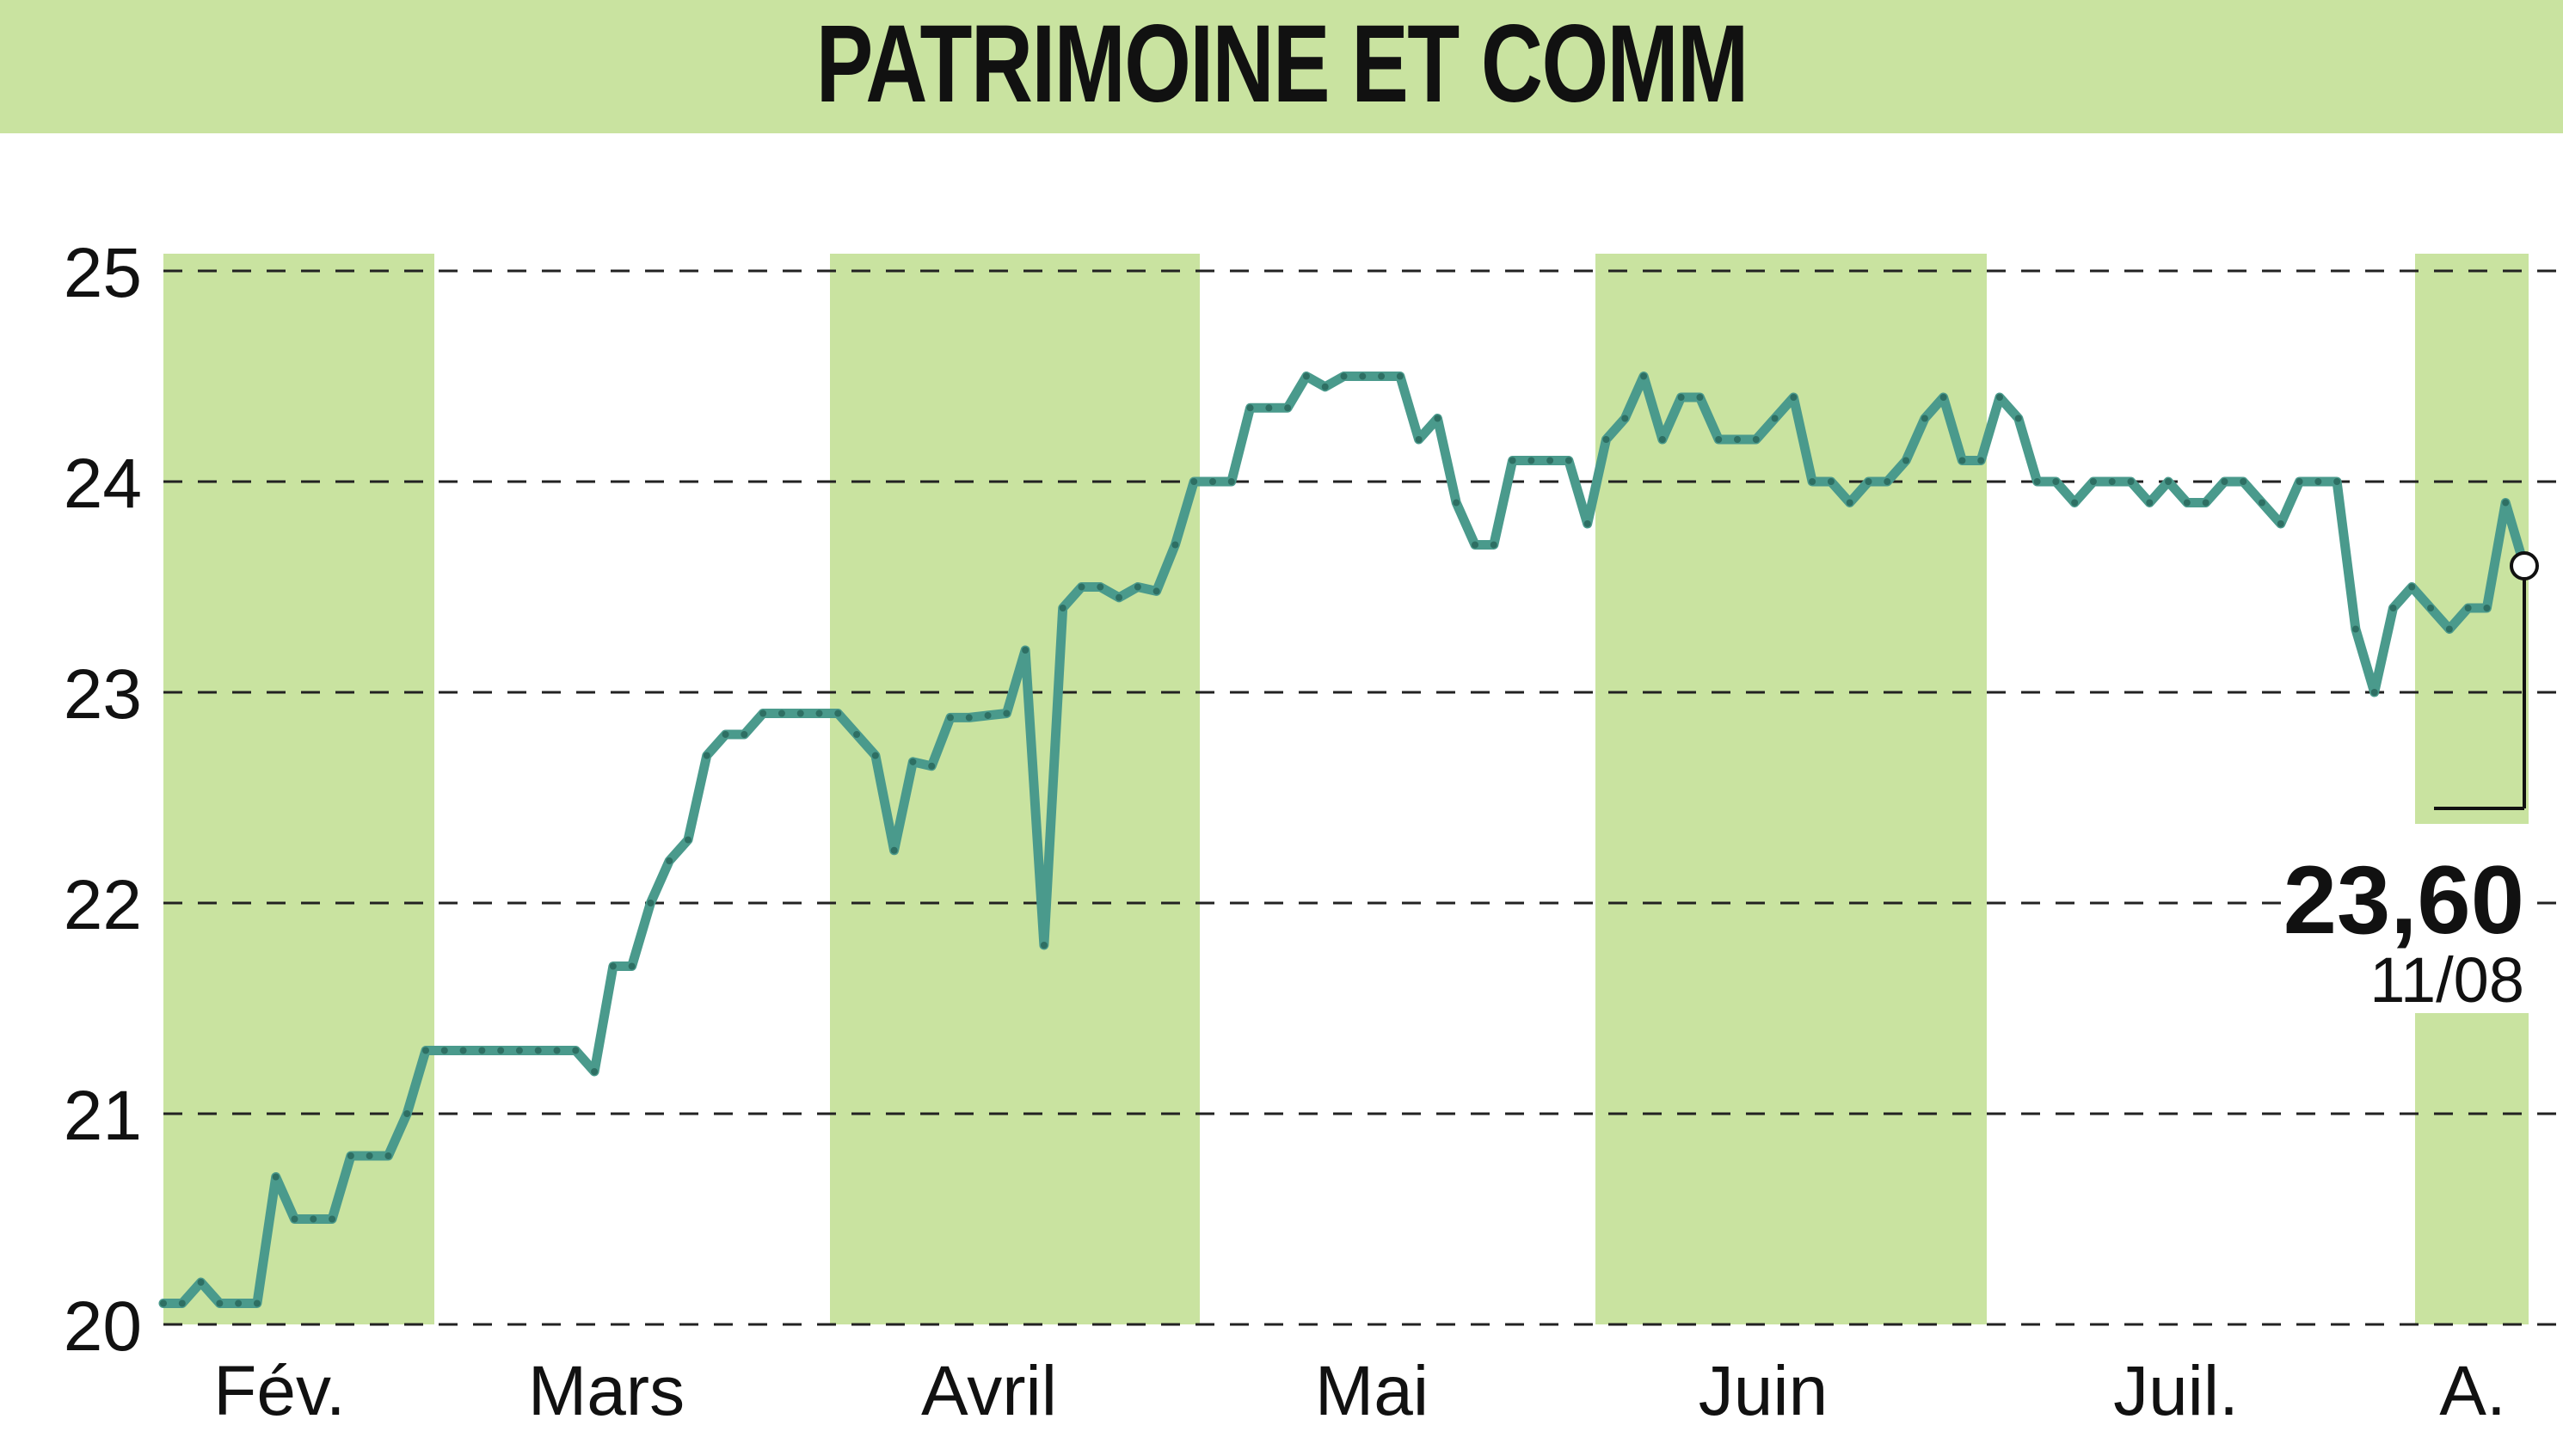 The width and height of the screenshot is (2563, 1456). I want to click on x-tick-label: Avril, so click(989, 1391).